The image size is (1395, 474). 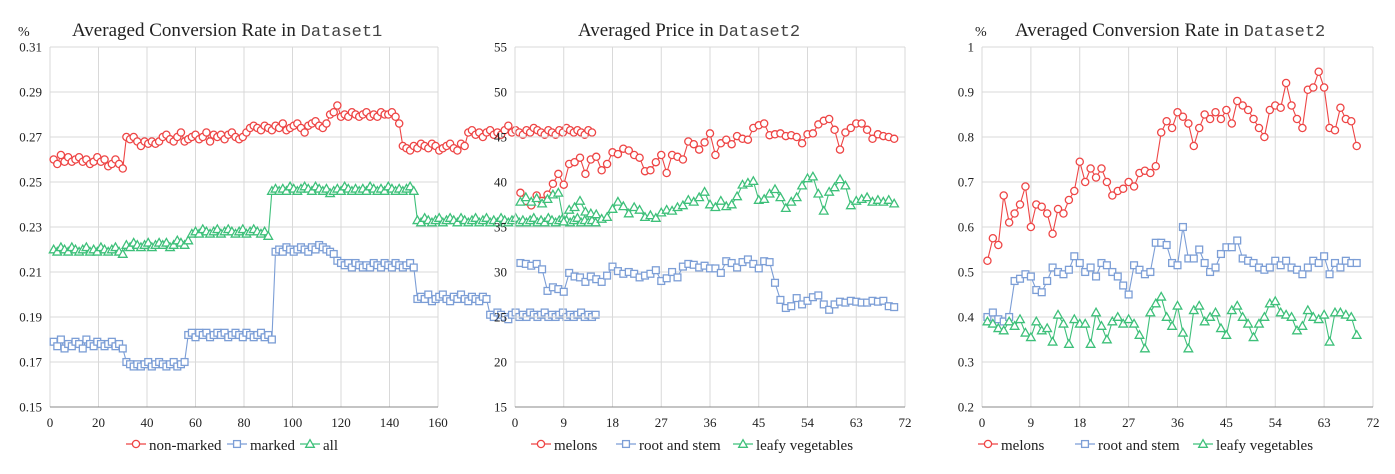 I want to click on x-tick-label: 120, so click(x=341, y=422).